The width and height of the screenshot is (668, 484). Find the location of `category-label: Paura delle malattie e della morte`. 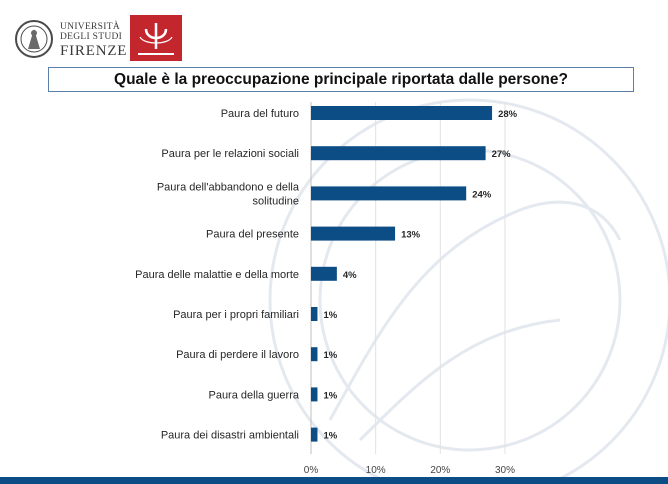

category-label: Paura delle malattie e della morte is located at coordinates (217, 275).